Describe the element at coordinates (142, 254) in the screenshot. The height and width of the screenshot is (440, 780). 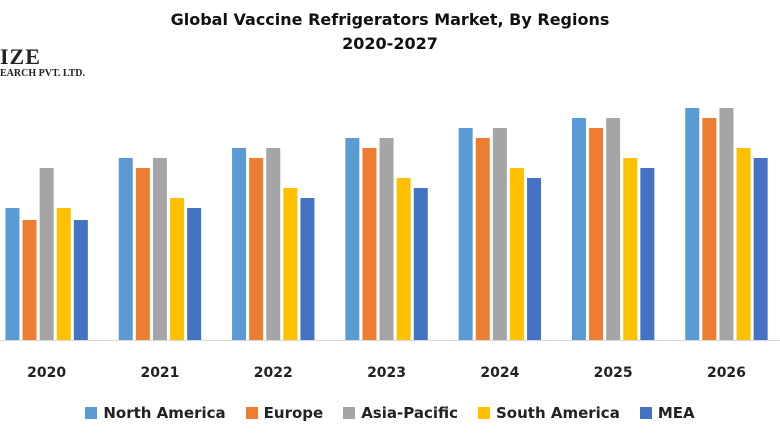
I see `bar-europe-2021` at that location.